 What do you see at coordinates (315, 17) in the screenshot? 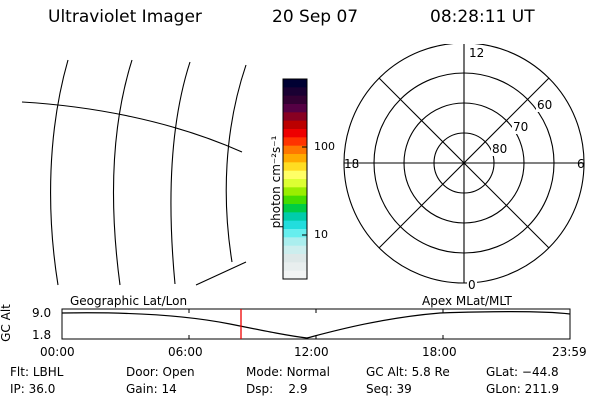
I see `date-label: 20 Sep 07` at bounding box center [315, 17].